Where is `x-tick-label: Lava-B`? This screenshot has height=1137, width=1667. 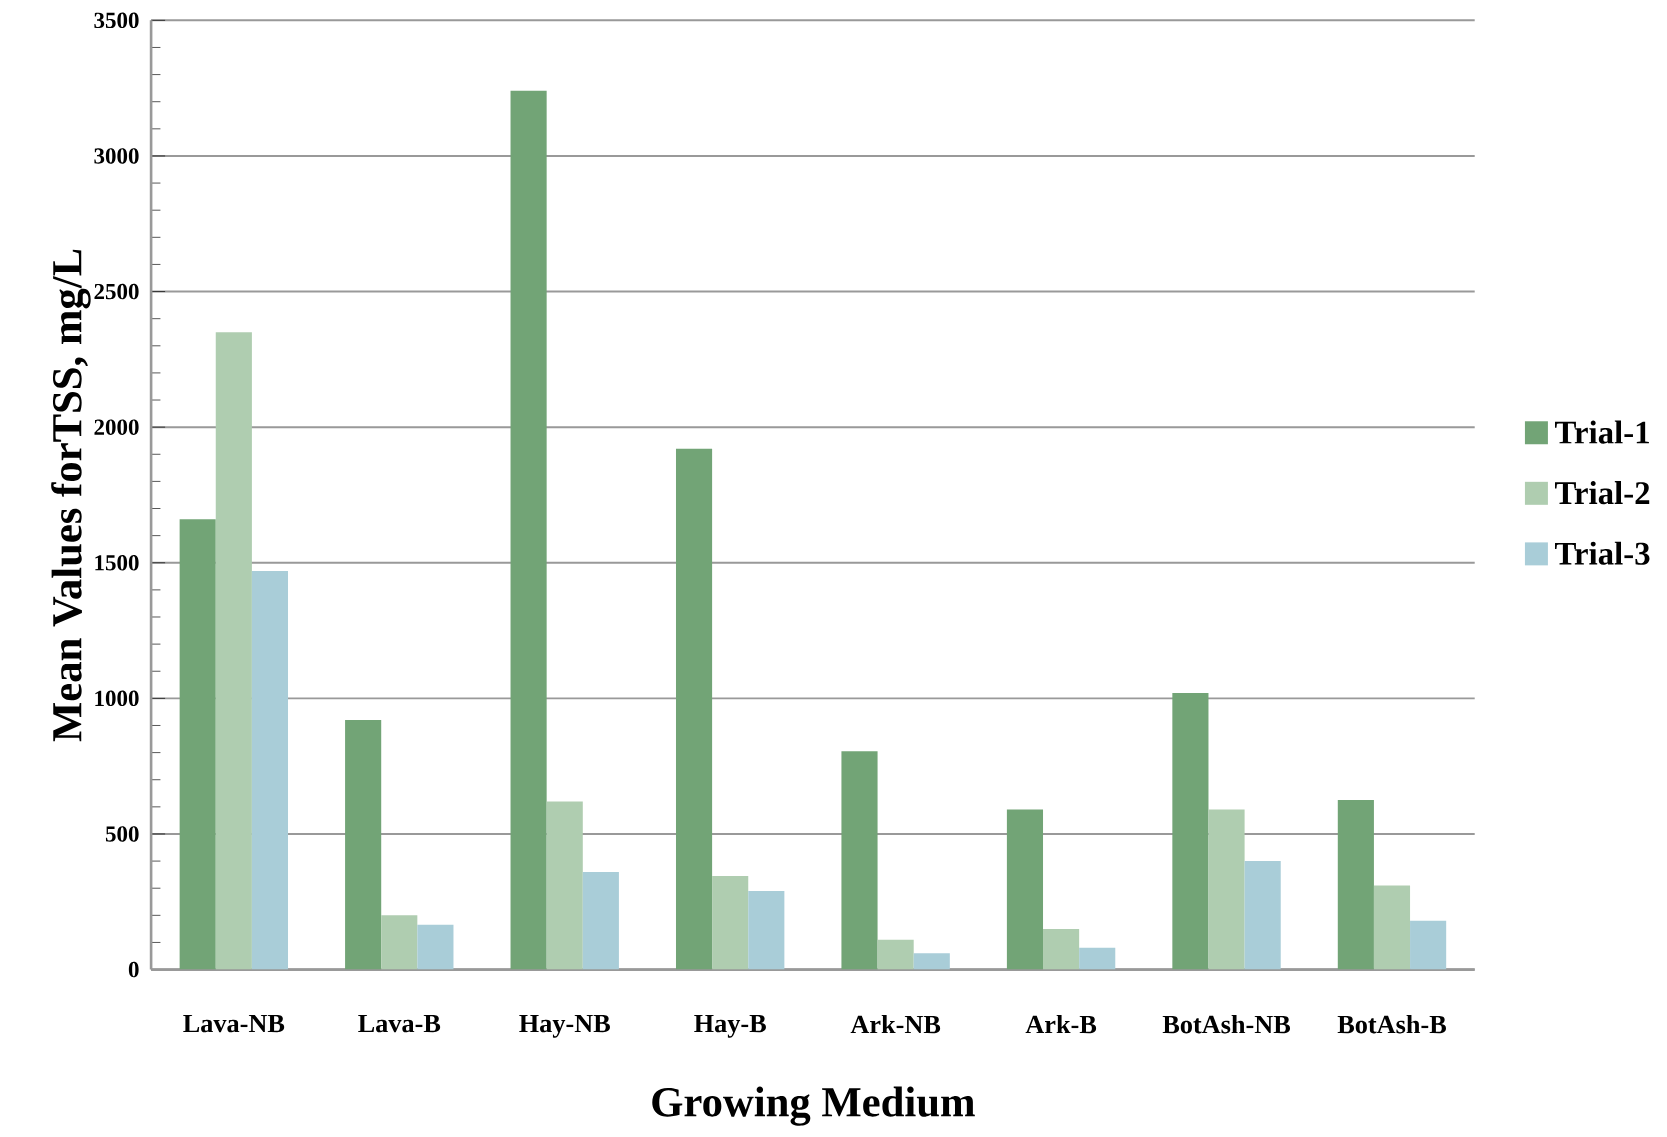
x-tick-label: Lava-B is located at coordinates (399, 1024).